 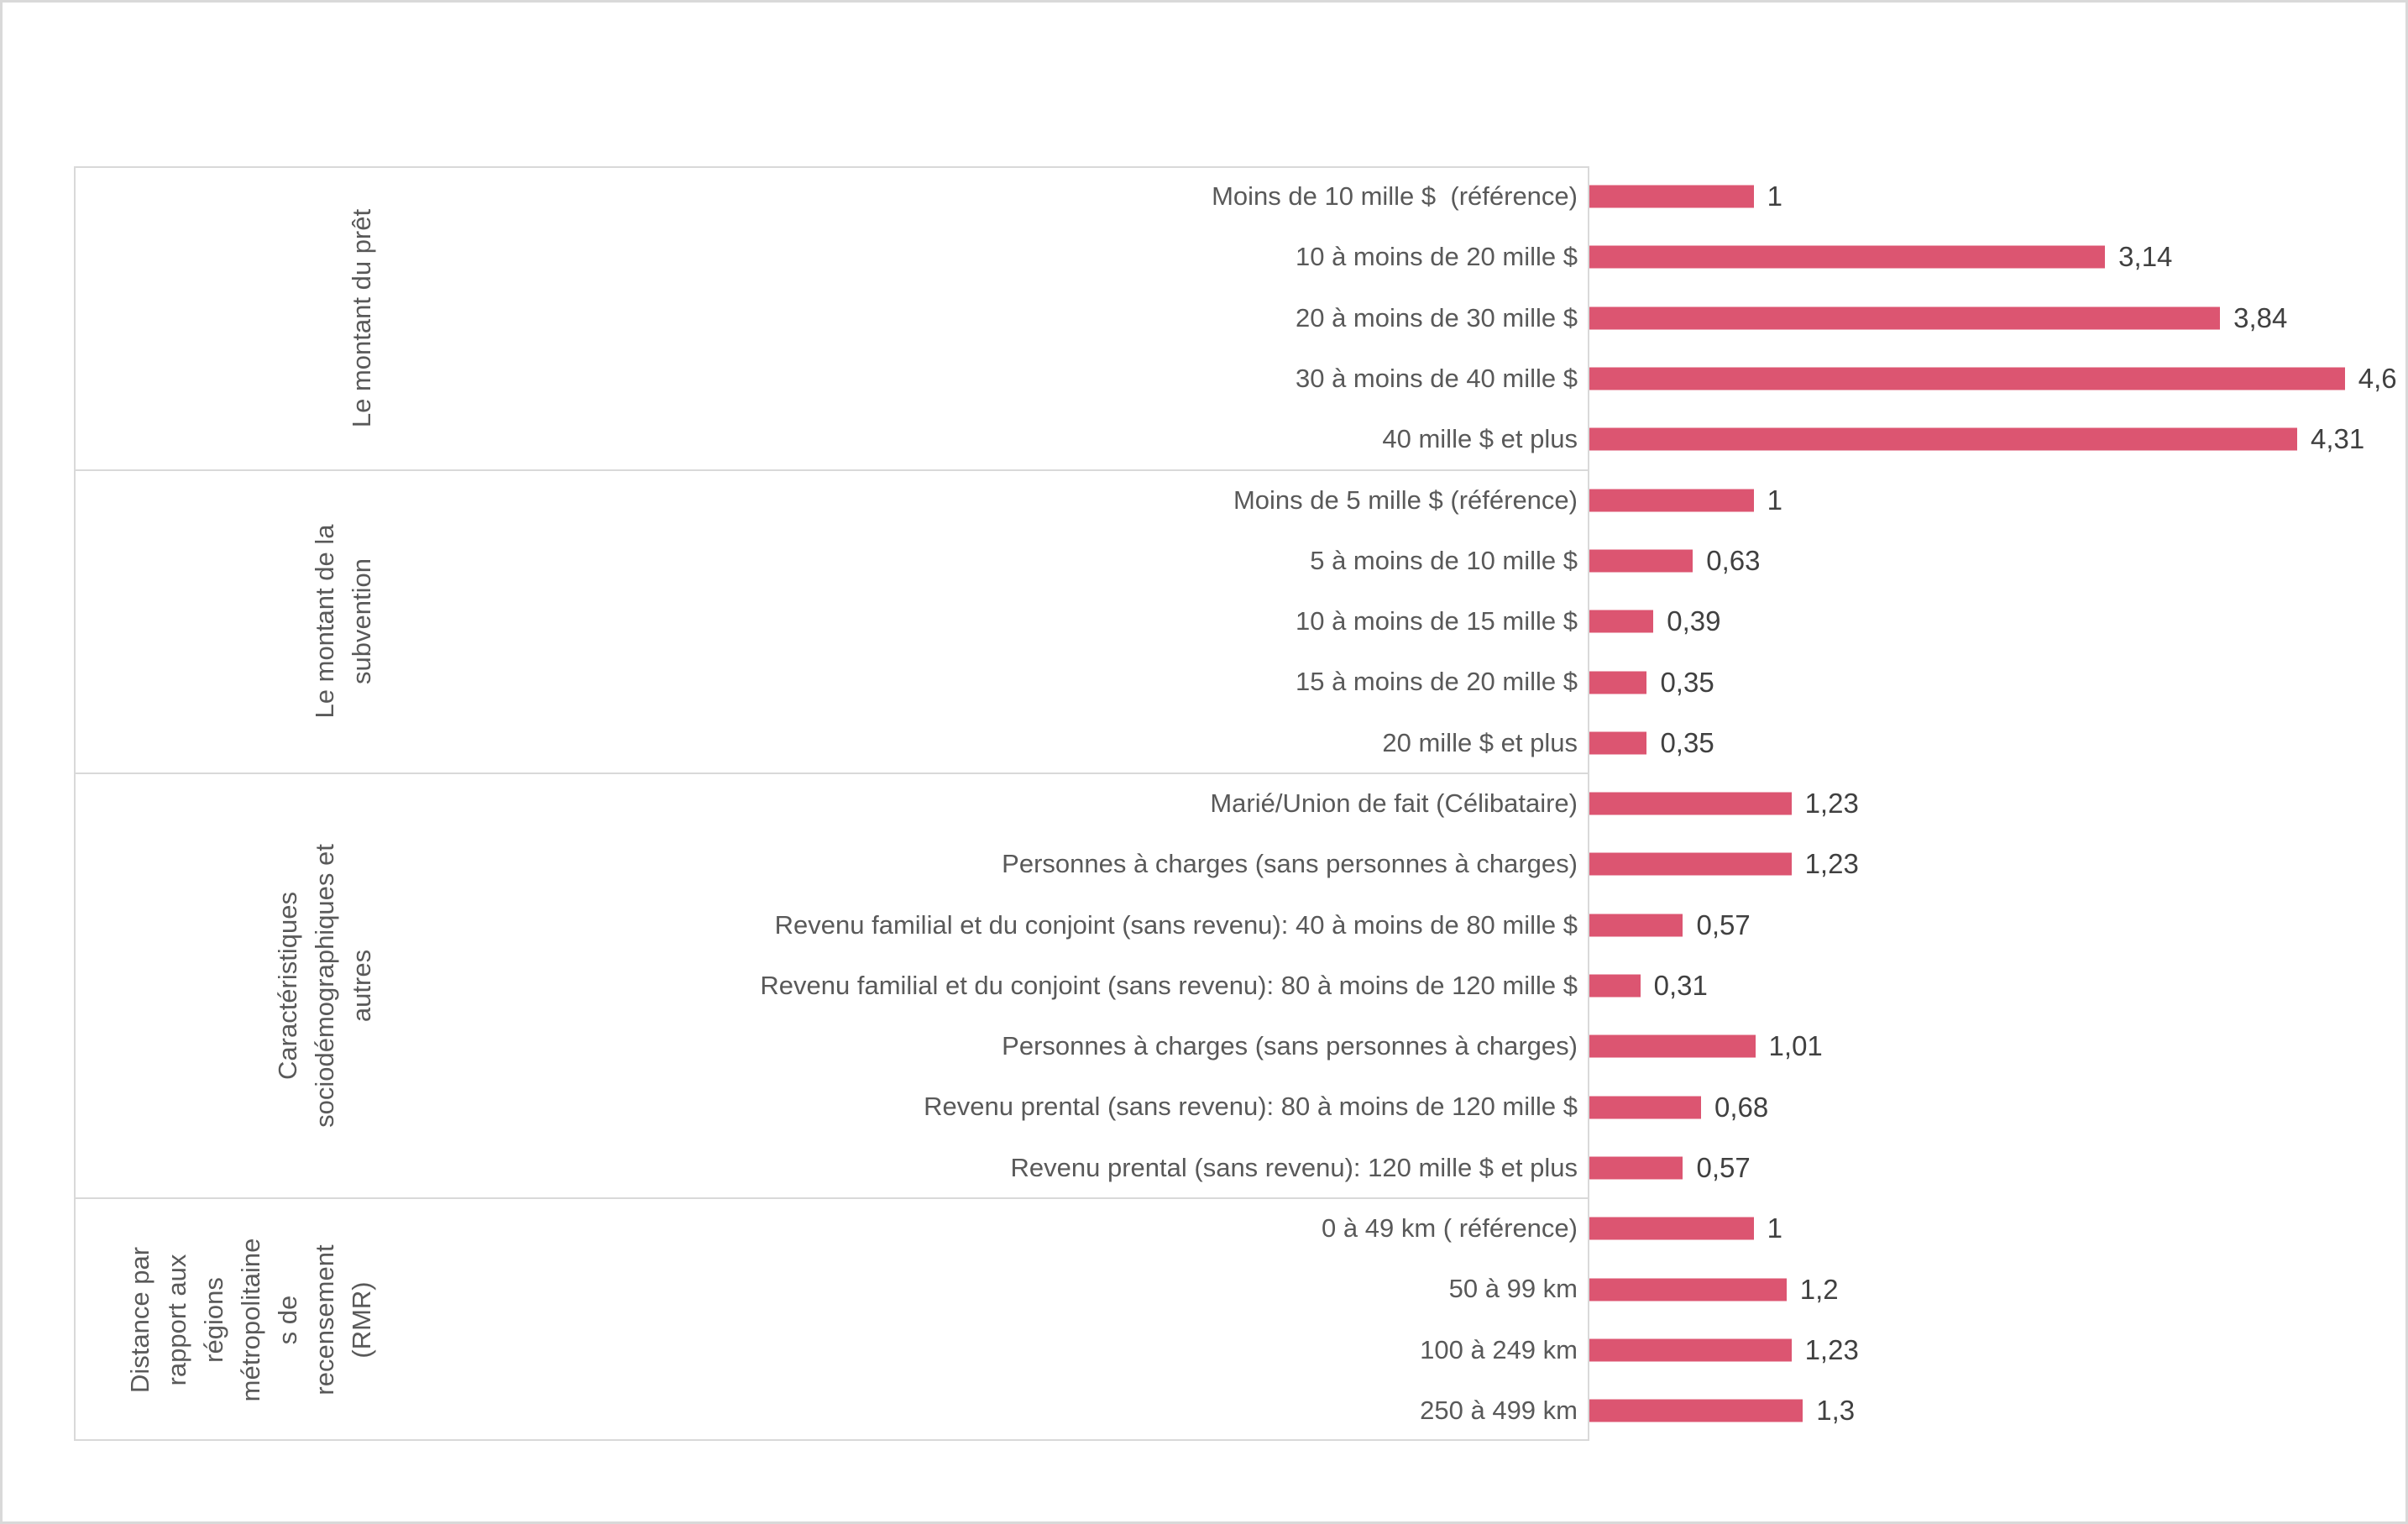 What do you see at coordinates (361, 318) in the screenshot?
I see `group-label: Le montant du prêt` at bounding box center [361, 318].